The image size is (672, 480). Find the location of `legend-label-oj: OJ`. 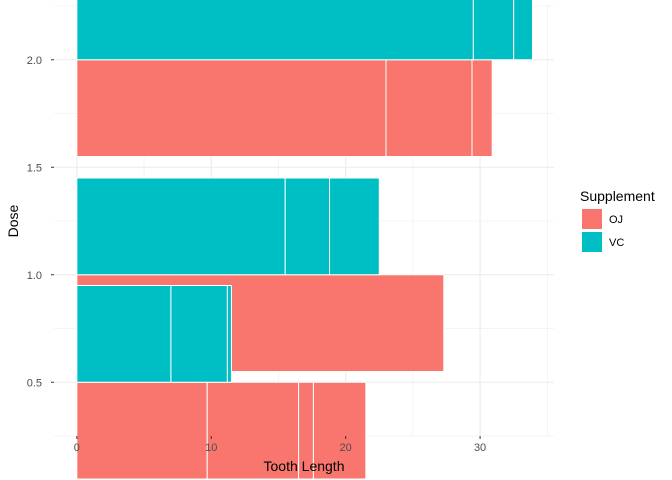

legend-label-oj: OJ is located at coordinates (616, 220).